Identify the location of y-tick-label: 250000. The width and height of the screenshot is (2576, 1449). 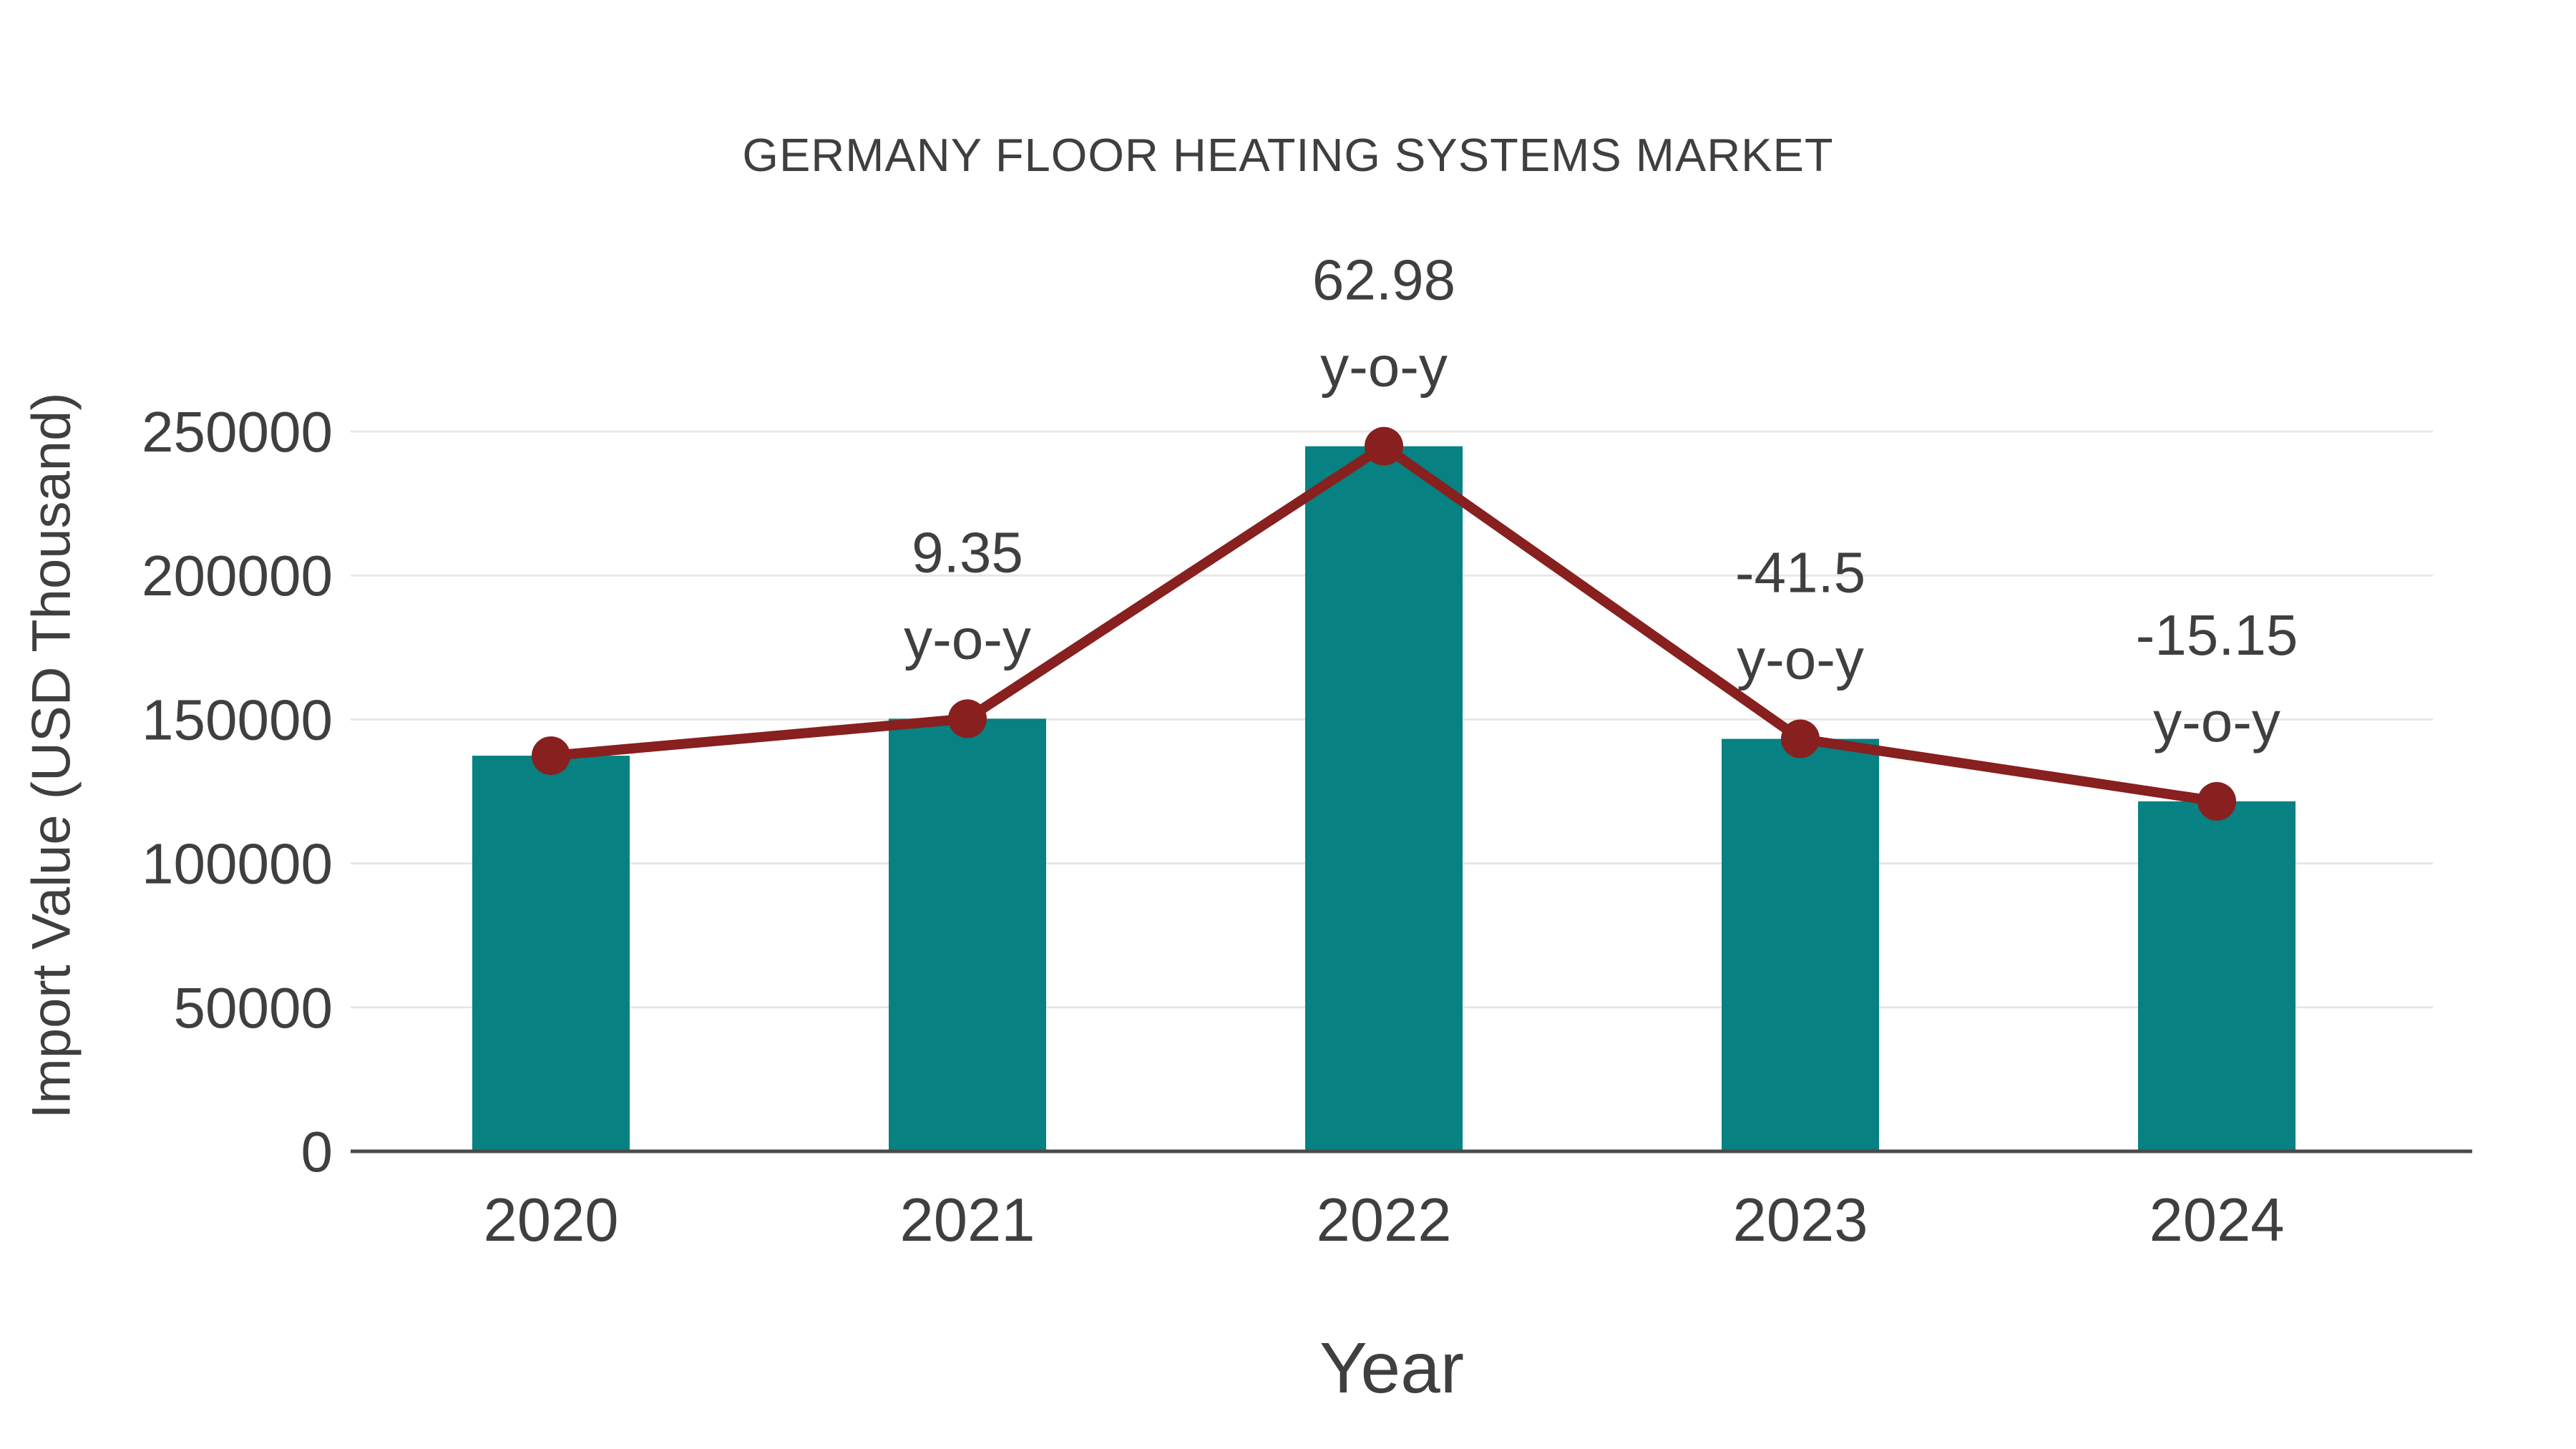
(237, 432).